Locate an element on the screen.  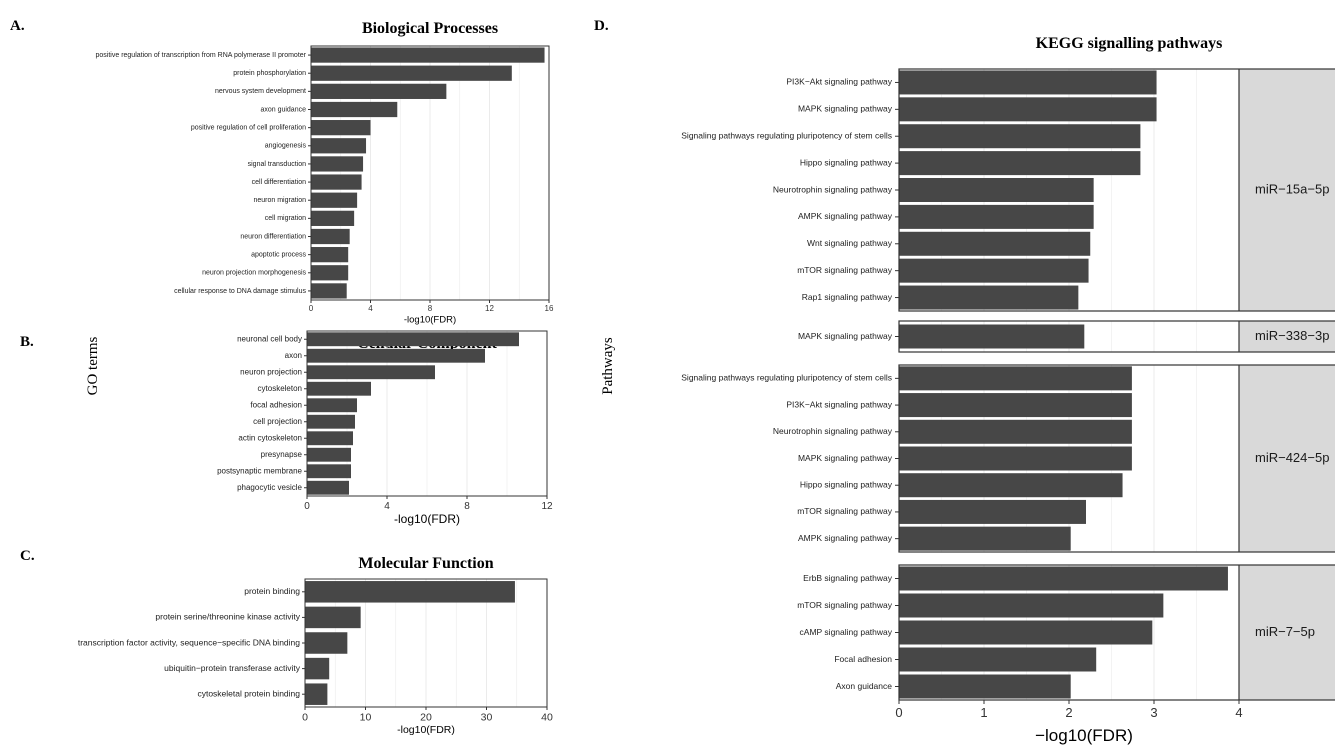
facet-panel: MAPK signaling pathway miR−338−3p is located at coordinates (1066, 336).